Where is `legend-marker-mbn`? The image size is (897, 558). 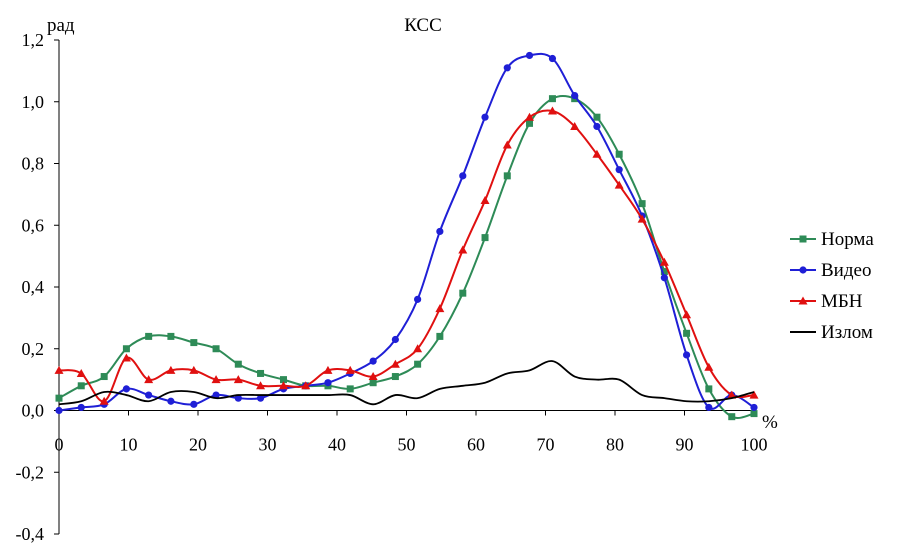
legend-marker-mbn is located at coordinates (803, 300).